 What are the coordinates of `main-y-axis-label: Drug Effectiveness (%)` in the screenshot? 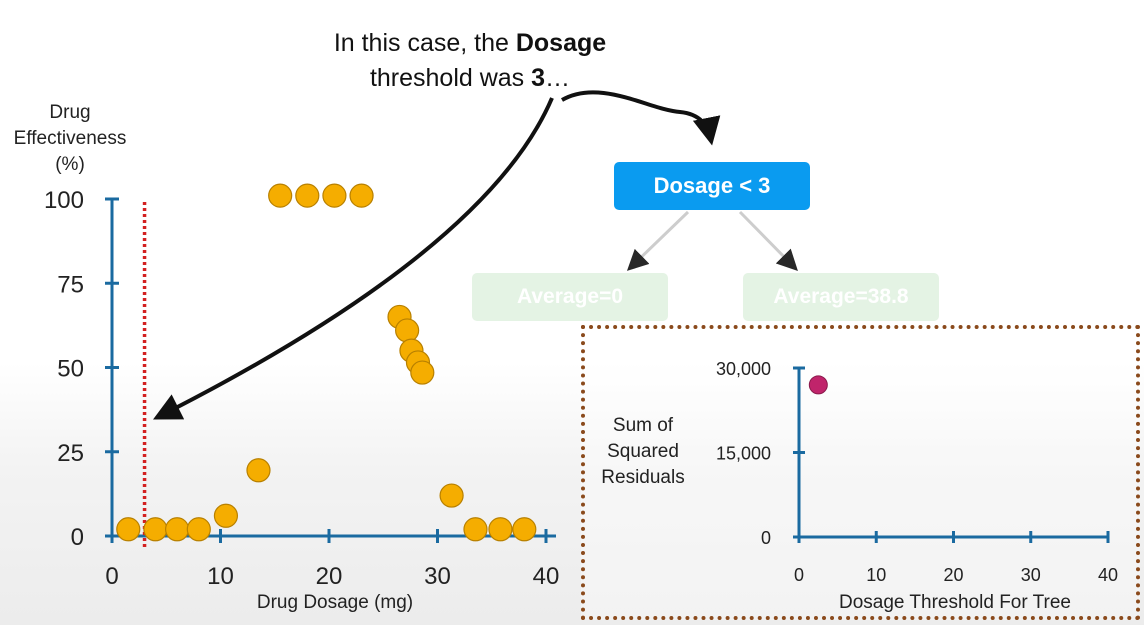 It's located at (70, 138).